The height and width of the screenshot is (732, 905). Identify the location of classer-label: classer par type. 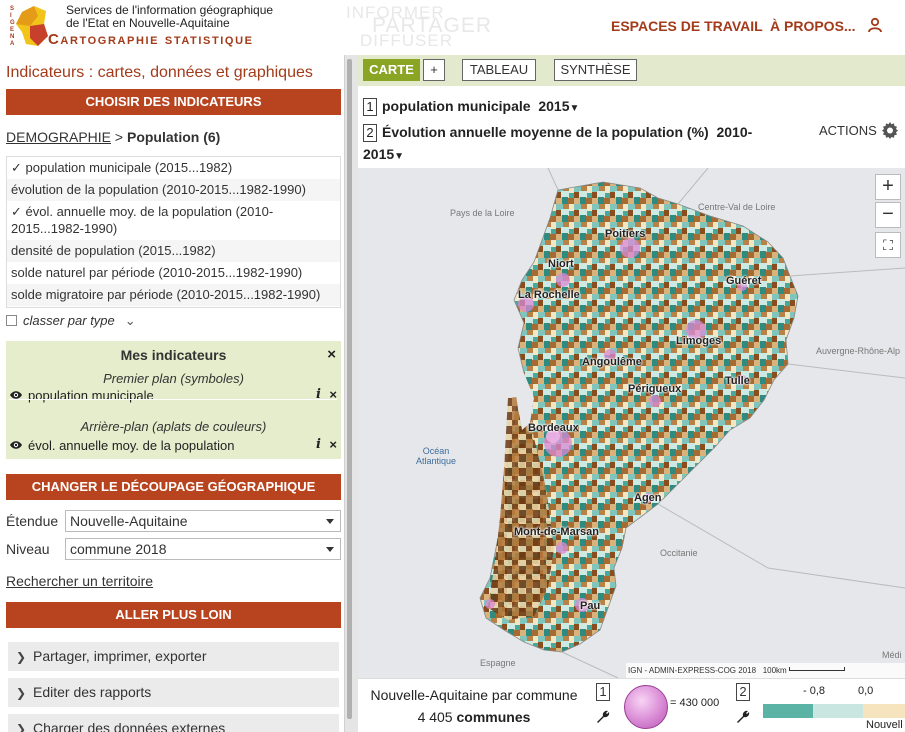
(69, 320).